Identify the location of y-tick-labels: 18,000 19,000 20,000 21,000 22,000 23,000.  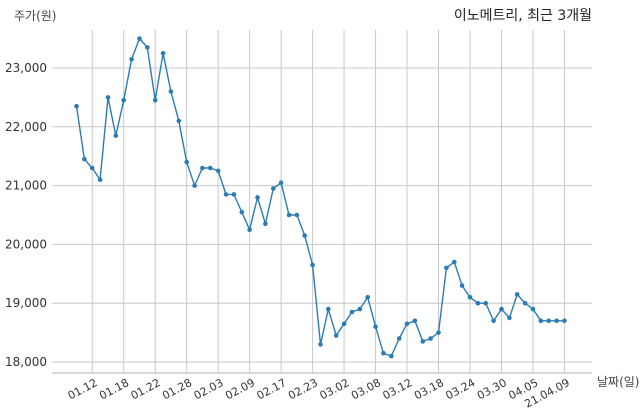
(26, 215).